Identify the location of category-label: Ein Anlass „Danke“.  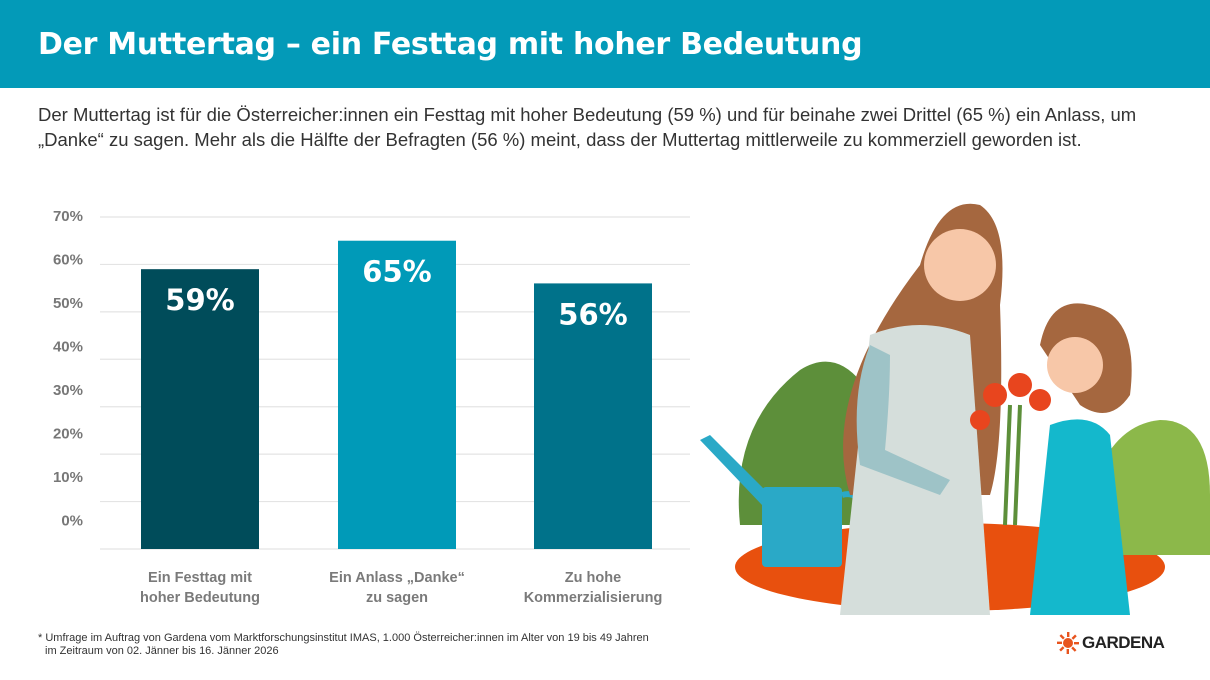
(397, 578).